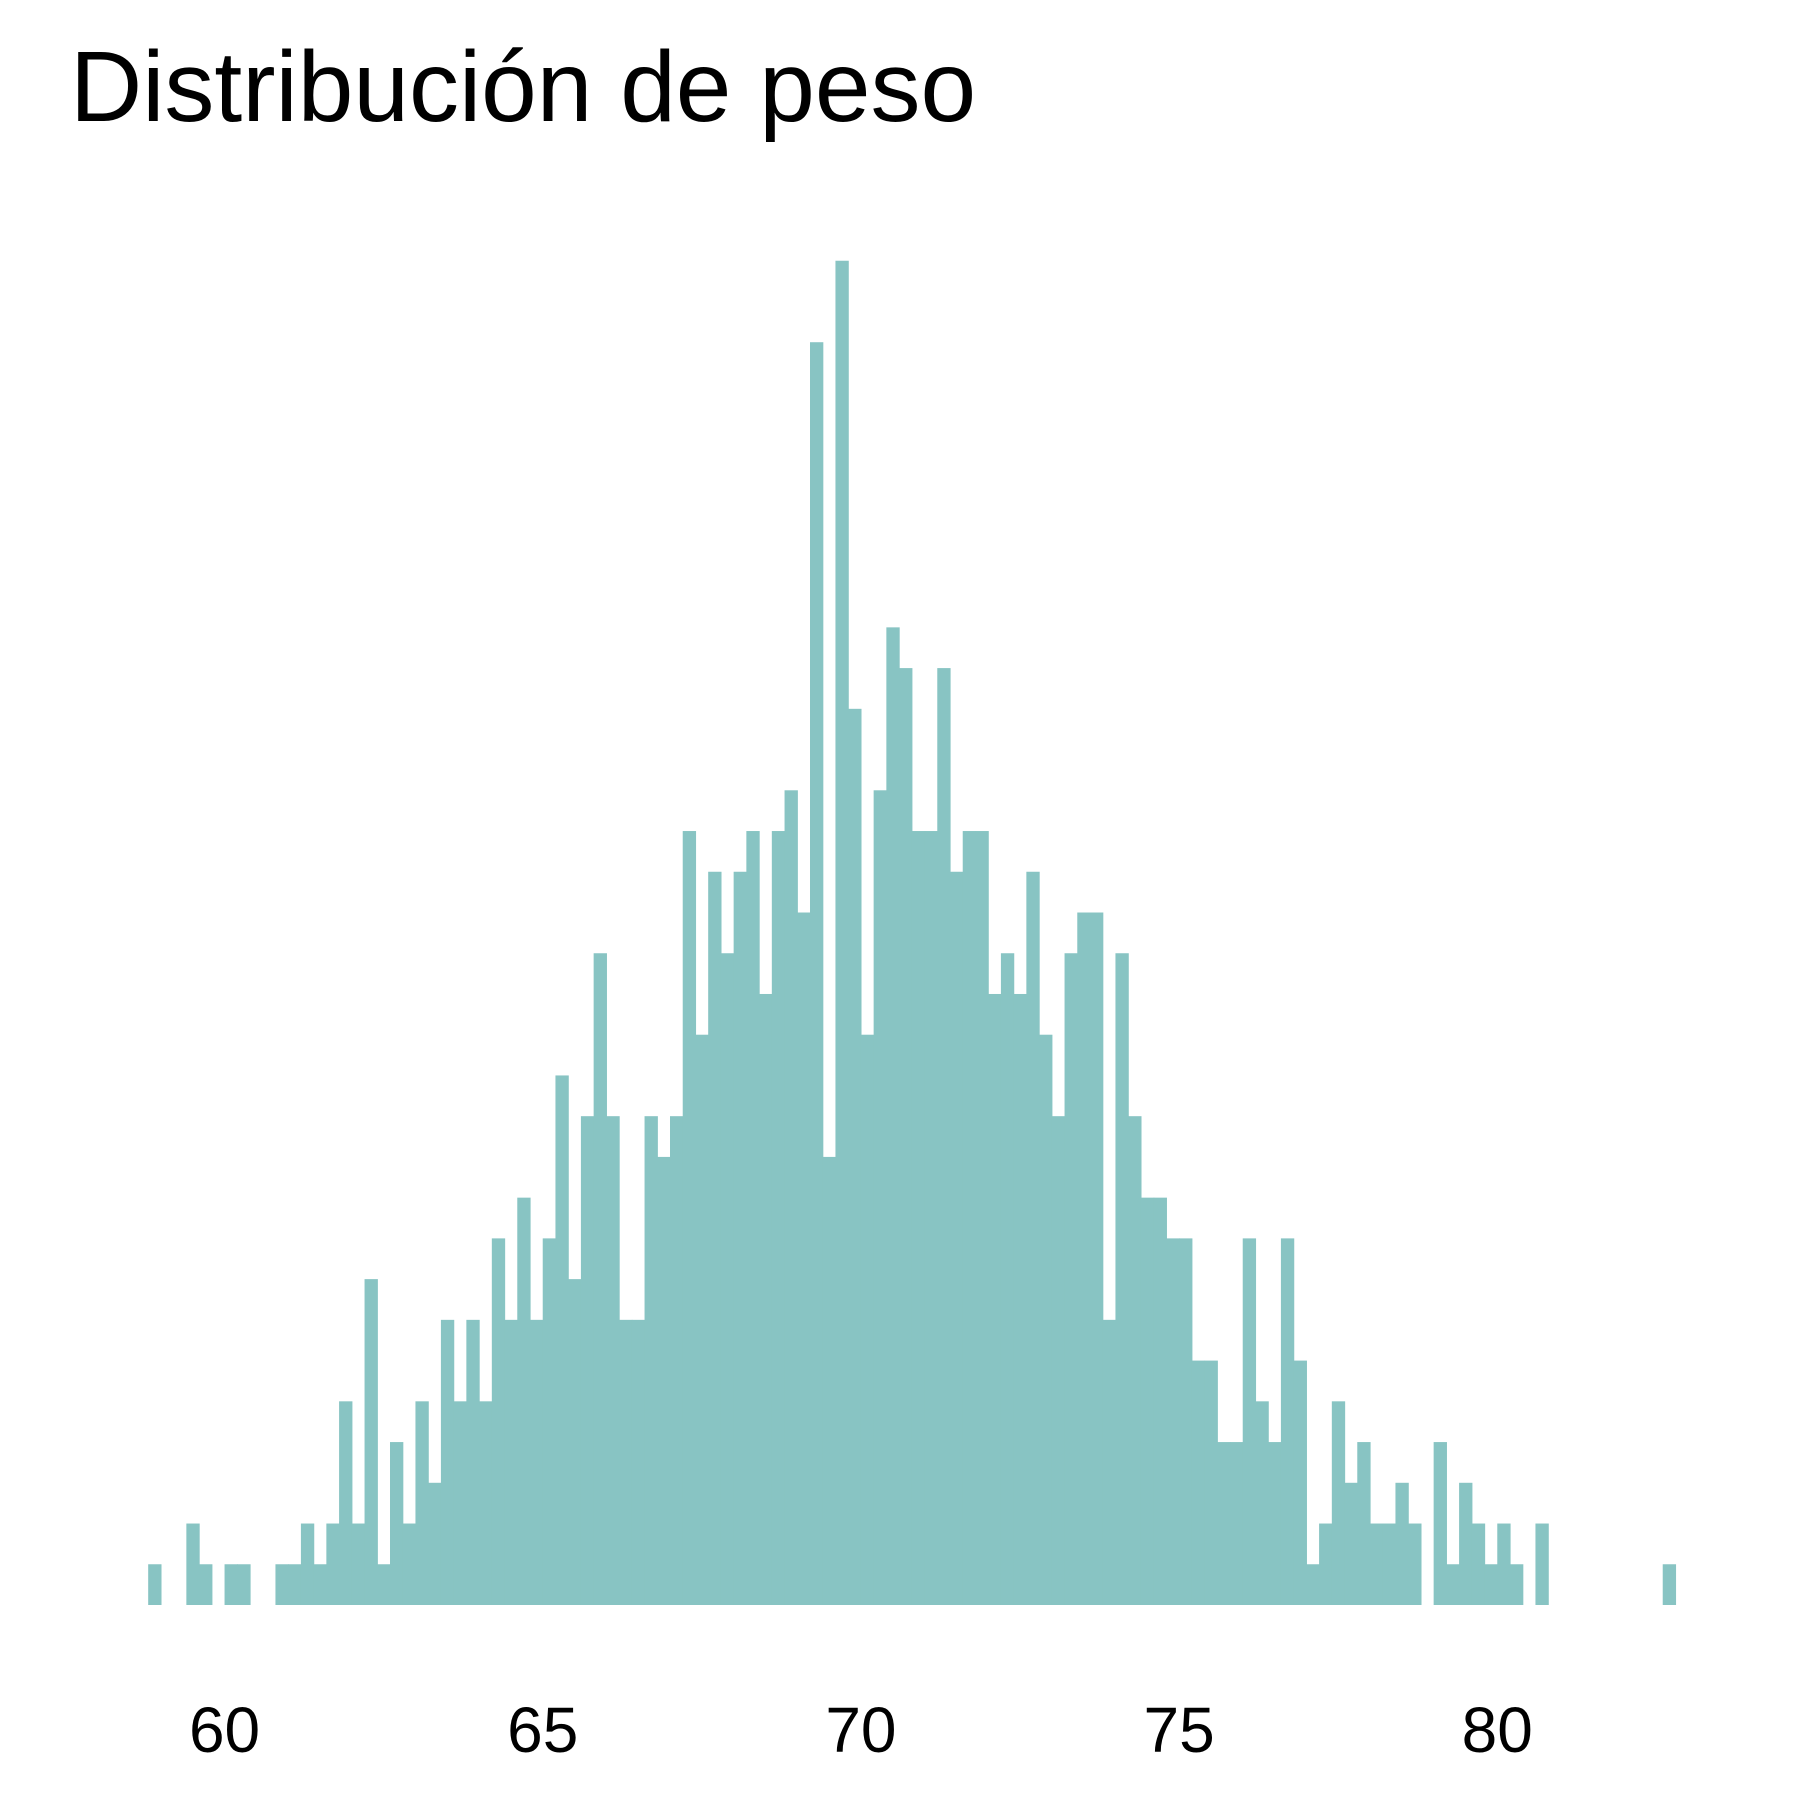 This screenshot has width=1800, height=1800. Describe the element at coordinates (224, 1730) in the screenshot. I see `x-tick-label: 60` at that location.